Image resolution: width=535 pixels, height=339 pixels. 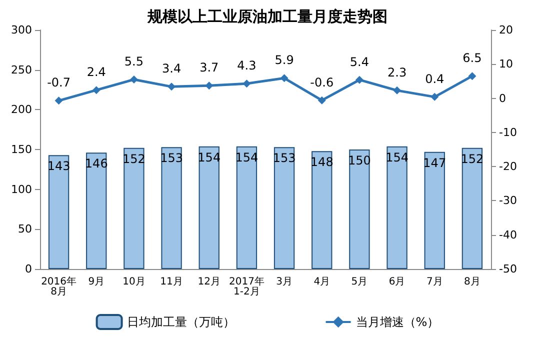 I want to click on data-label: 3.4, so click(x=172, y=69).